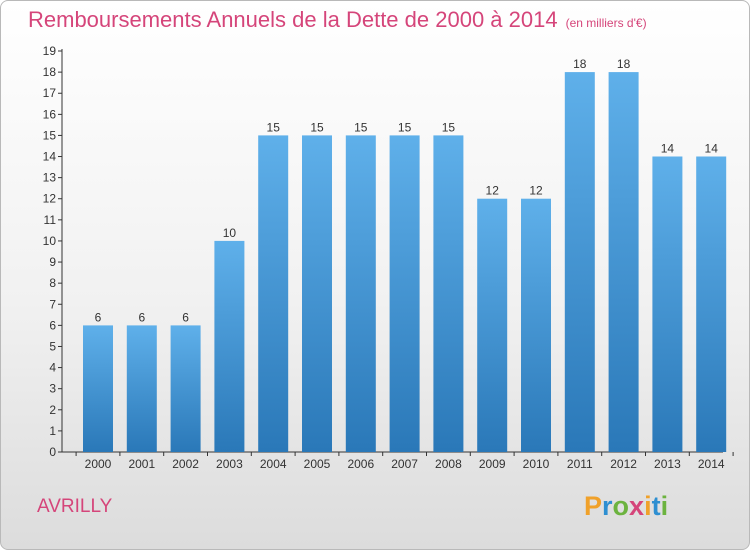 The height and width of the screenshot is (550, 750). I want to click on commune-name: AVRILLY, so click(75, 506).